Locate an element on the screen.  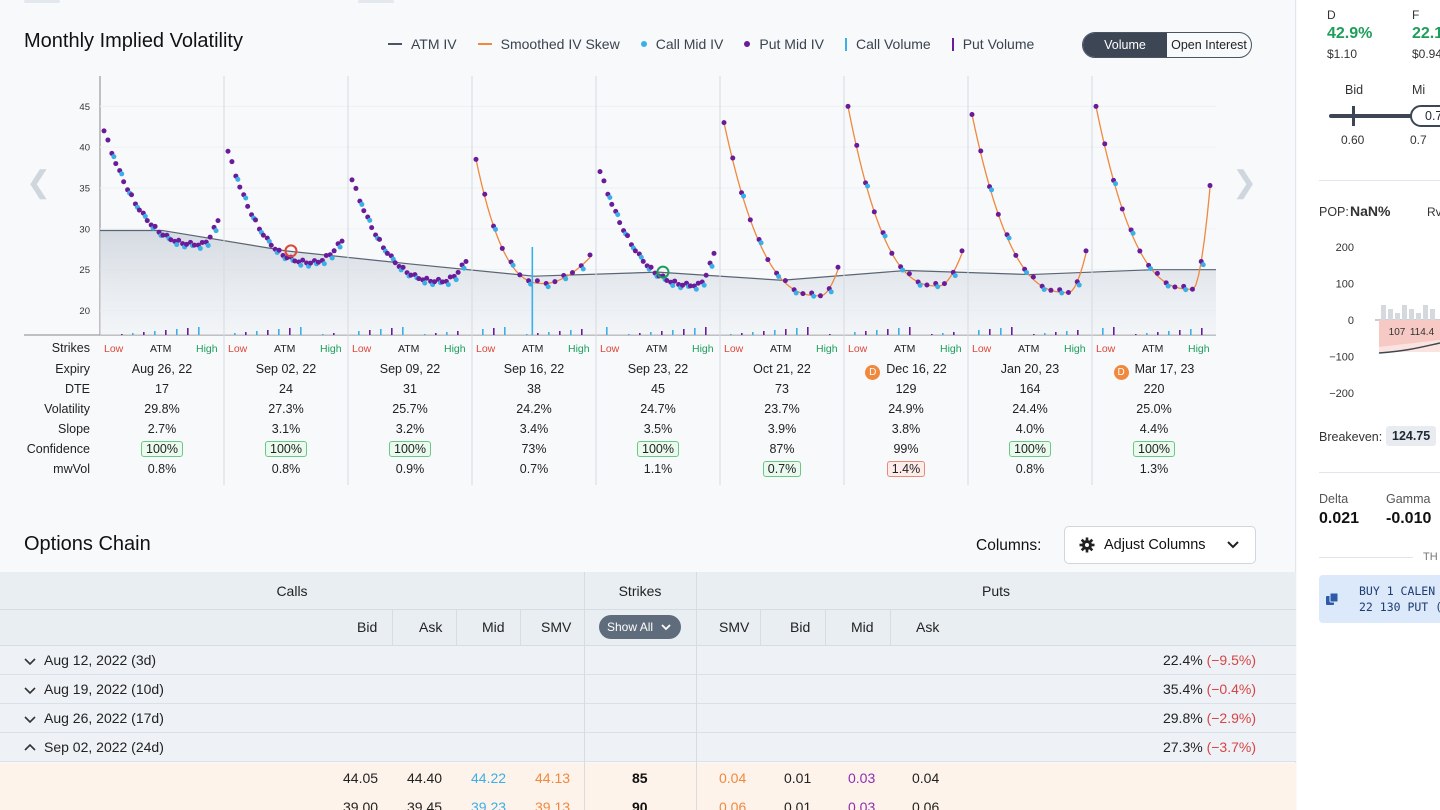
cell-dte: 24 is located at coordinates (286, 389).